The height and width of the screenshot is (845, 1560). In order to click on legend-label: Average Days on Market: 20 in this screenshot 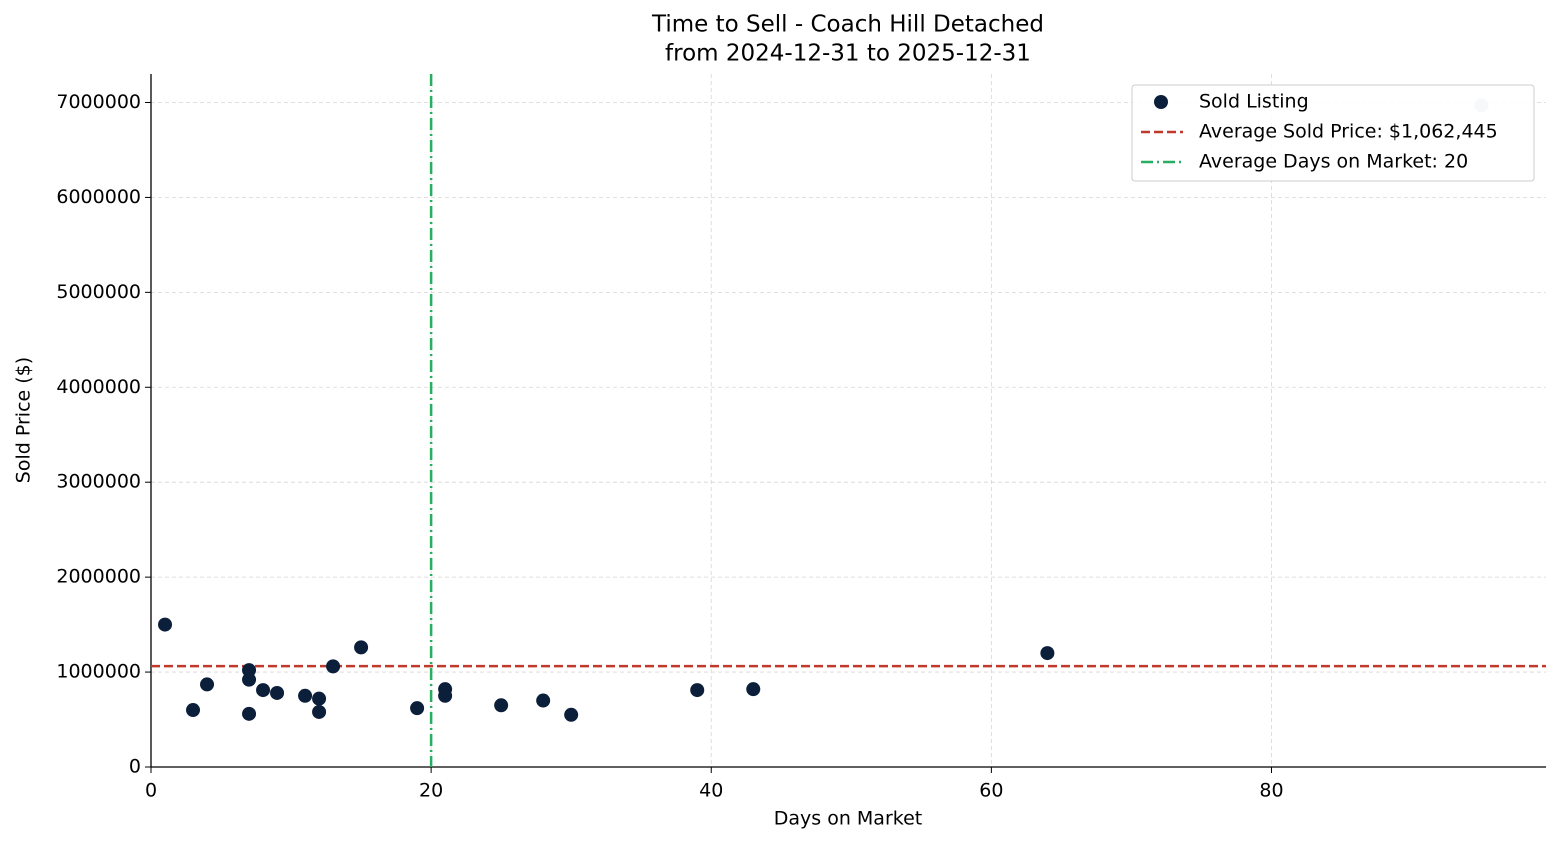, I will do `click(1333, 162)`.